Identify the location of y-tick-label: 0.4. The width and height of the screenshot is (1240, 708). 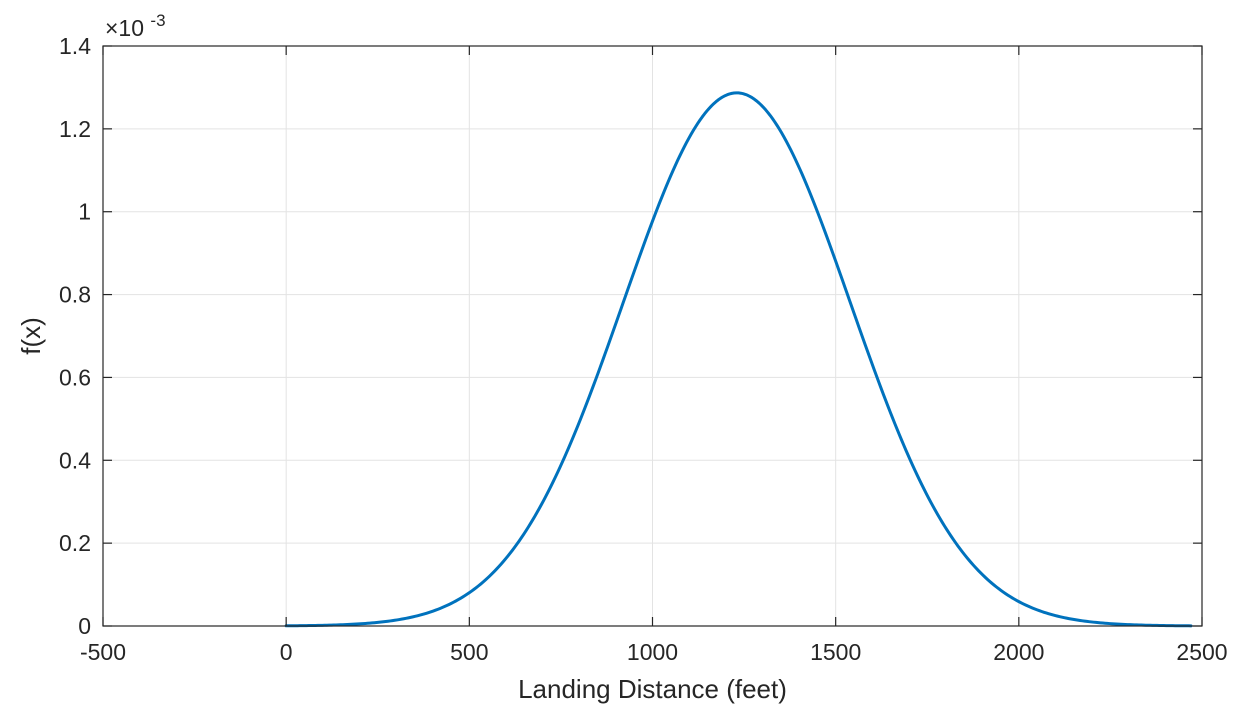
(75, 460).